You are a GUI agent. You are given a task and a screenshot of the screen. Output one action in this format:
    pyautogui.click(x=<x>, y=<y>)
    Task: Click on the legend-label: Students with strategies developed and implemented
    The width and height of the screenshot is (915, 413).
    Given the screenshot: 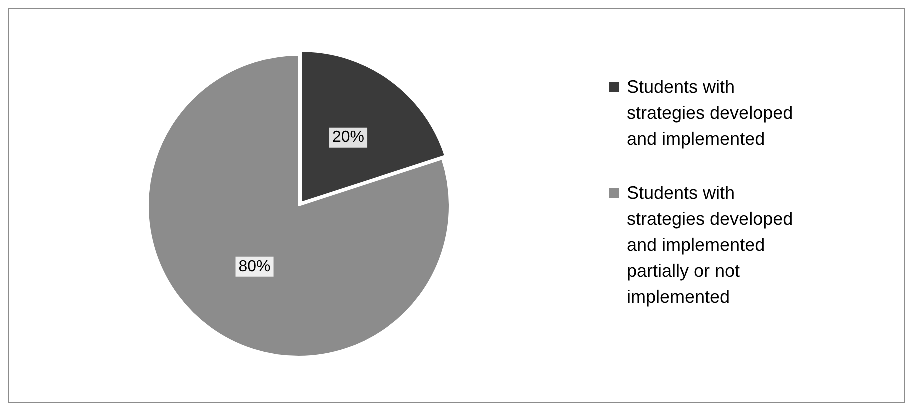 What is the action you would take?
    pyautogui.click(x=710, y=113)
    